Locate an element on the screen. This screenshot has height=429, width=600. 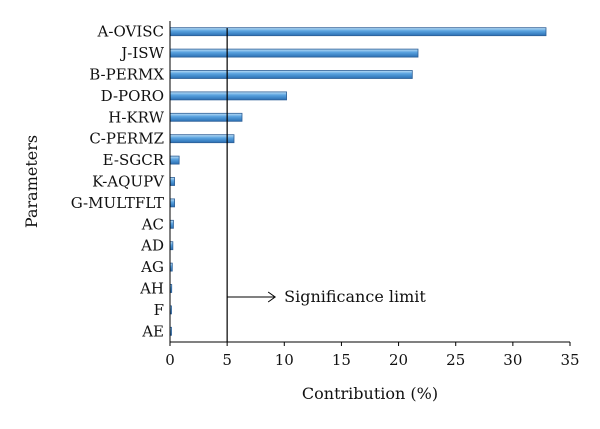
x-tick-label: 30 is located at coordinates (512, 360).